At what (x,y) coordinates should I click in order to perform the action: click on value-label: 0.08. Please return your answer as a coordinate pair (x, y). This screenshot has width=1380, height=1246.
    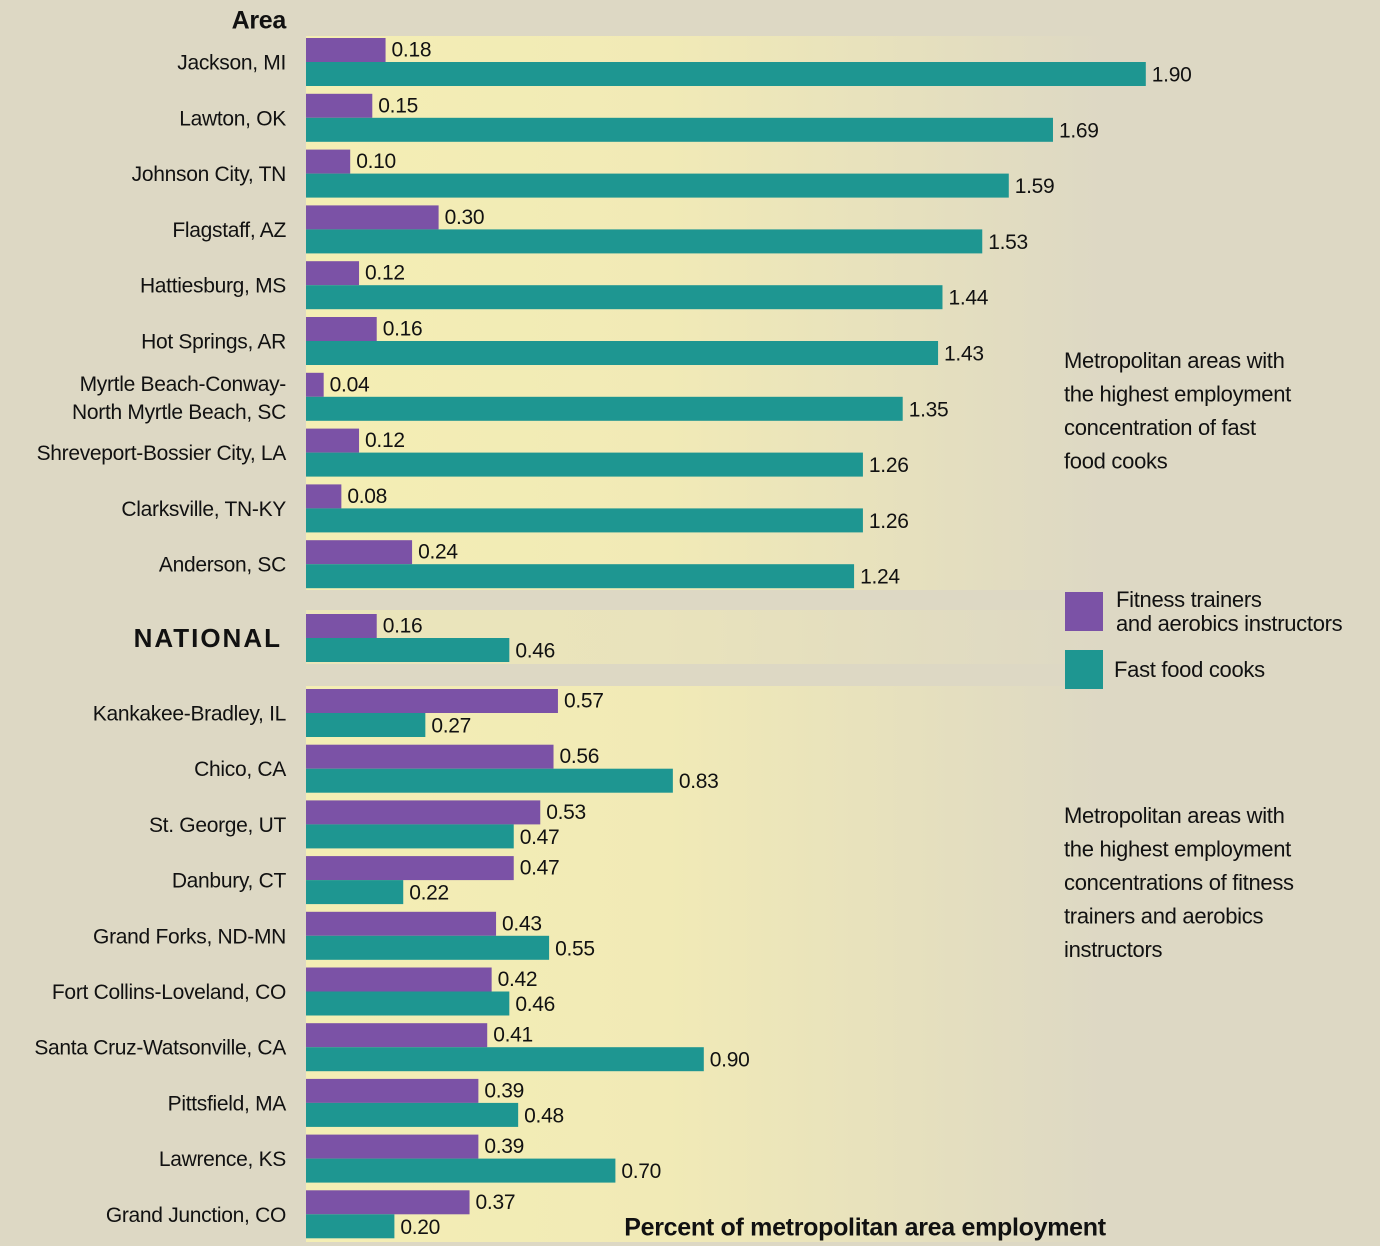
    Looking at the image, I should click on (367, 496).